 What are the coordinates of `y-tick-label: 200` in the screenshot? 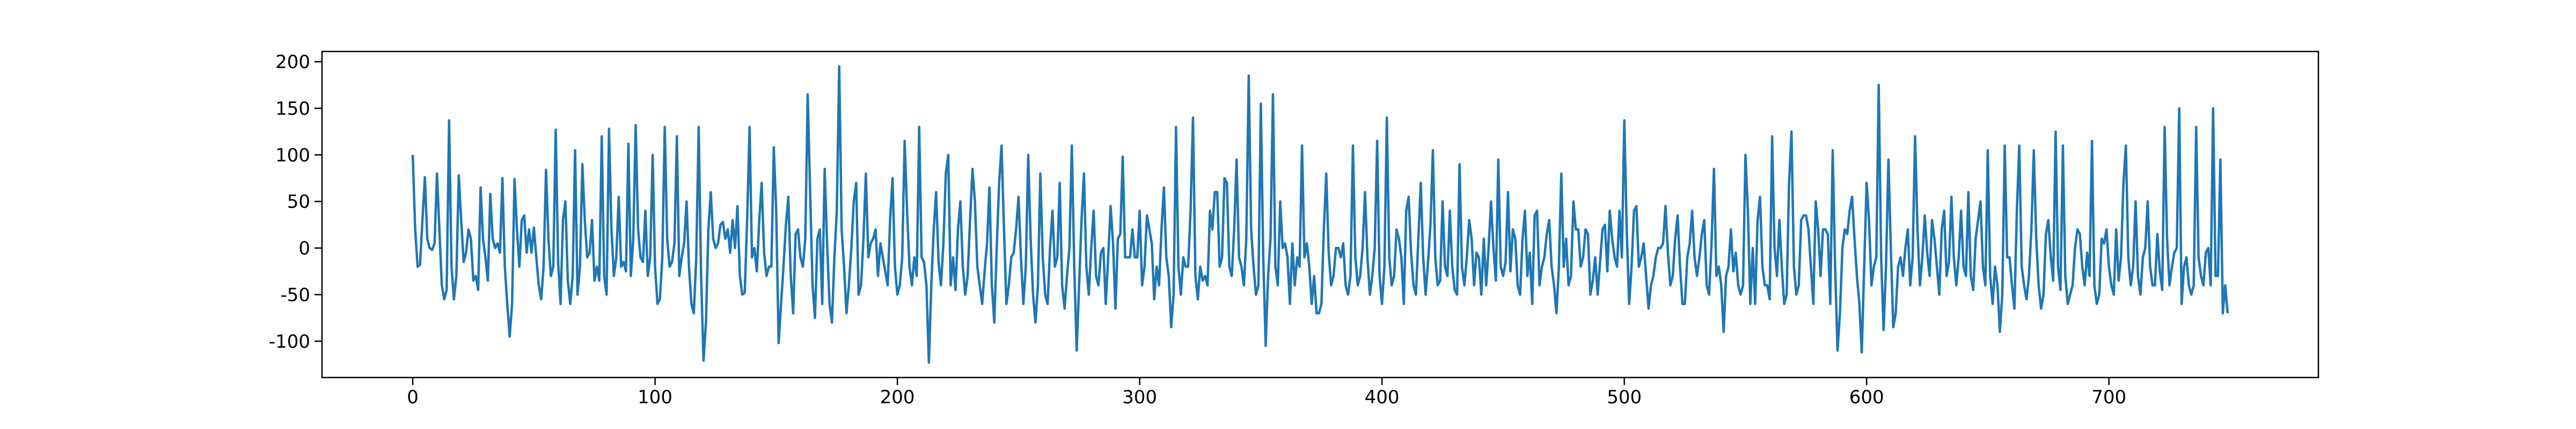 It's located at (292, 62).